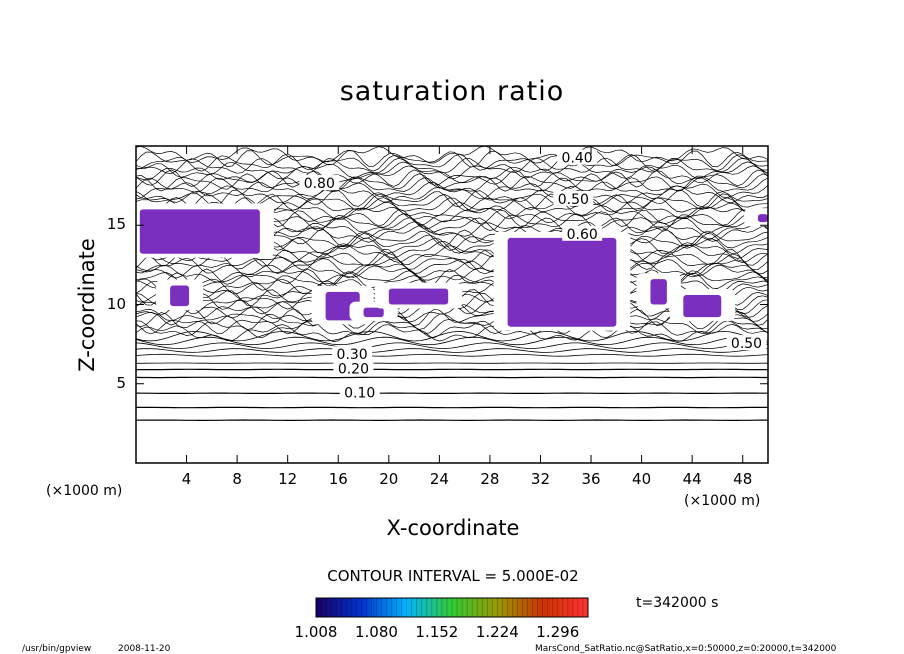 The height and width of the screenshot is (654, 904). Describe the element at coordinates (591, 479) in the screenshot. I see `x-tick-label: 36` at that location.